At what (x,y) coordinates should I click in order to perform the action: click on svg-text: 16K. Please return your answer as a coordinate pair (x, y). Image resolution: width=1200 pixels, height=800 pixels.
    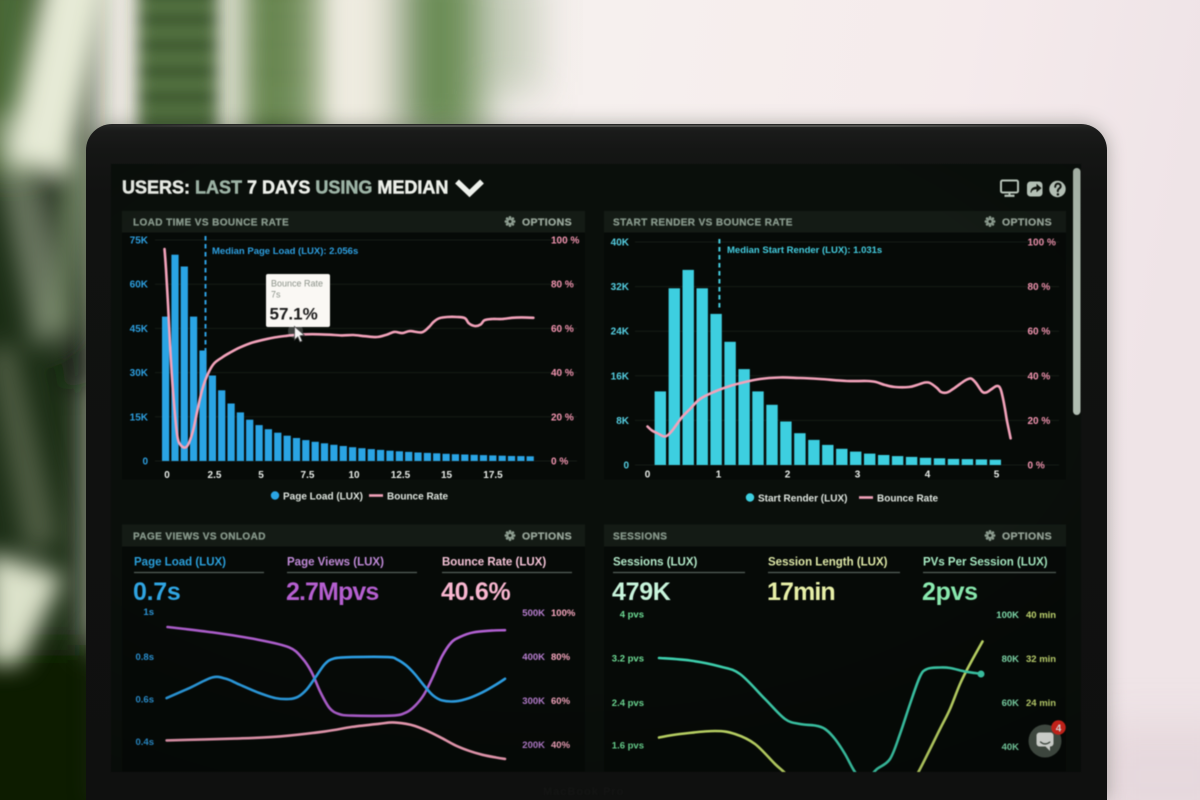
    Looking at the image, I should click on (620, 376).